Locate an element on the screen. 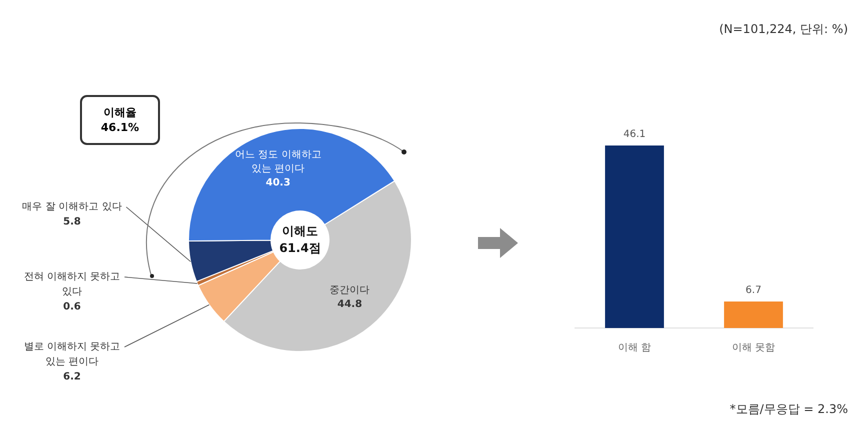  text: (N=101,224, 단위: %) is located at coordinates (783, 29).